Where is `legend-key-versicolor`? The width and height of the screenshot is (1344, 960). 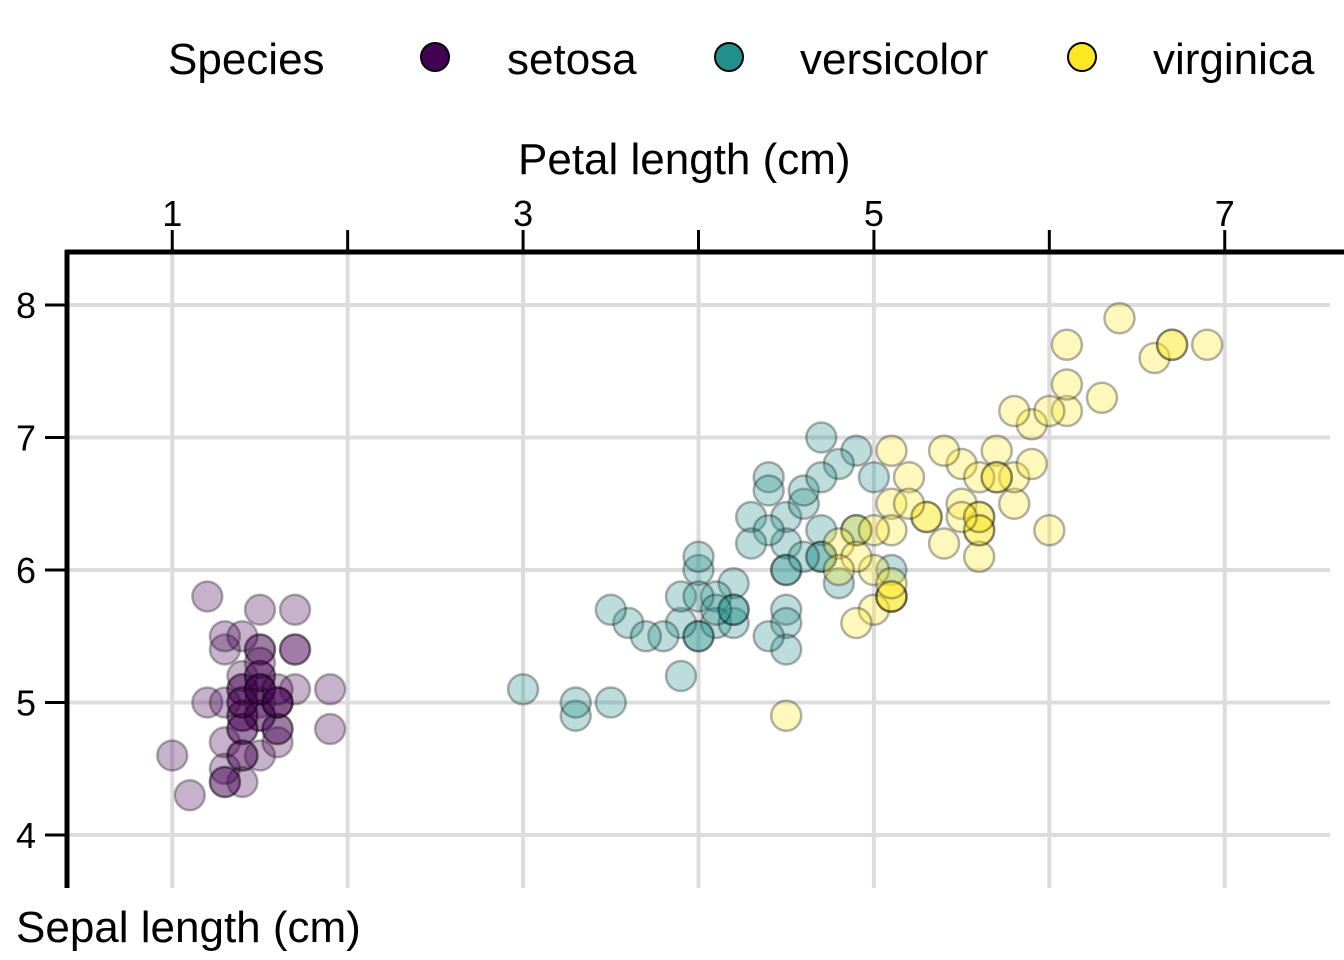 legend-key-versicolor is located at coordinates (729, 57).